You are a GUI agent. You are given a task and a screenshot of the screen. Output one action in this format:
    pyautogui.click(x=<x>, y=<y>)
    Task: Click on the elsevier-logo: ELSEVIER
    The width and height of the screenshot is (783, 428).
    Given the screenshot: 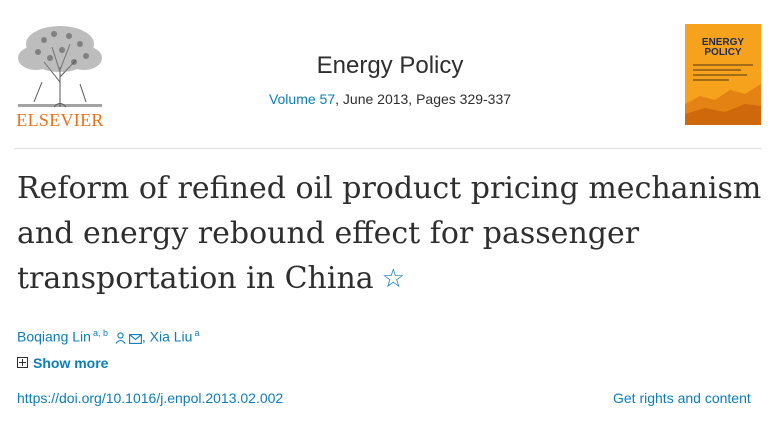 What is the action you would take?
    pyautogui.click(x=60, y=77)
    